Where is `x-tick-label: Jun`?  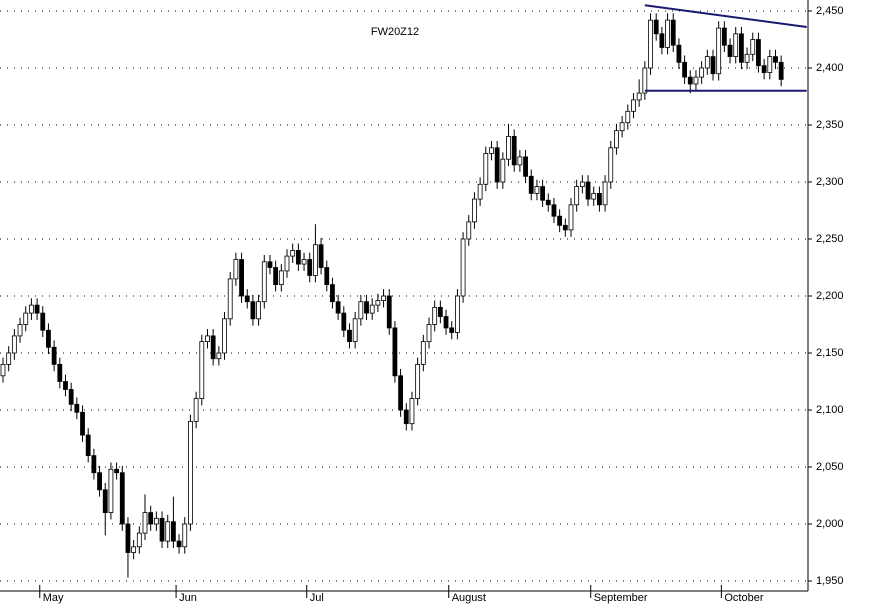 x-tick-label: Jun is located at coordinates (188, 598).